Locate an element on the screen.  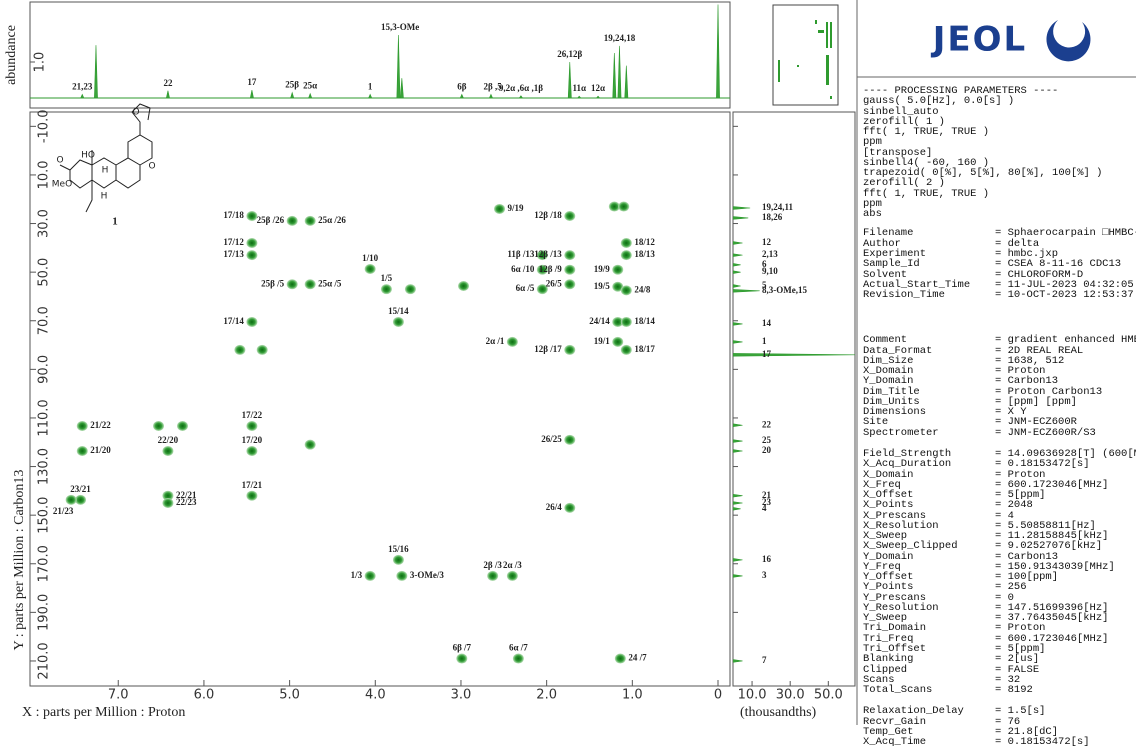
param-line: Data_Format = 2D REAL REAL is located at coordinates (999, 350).